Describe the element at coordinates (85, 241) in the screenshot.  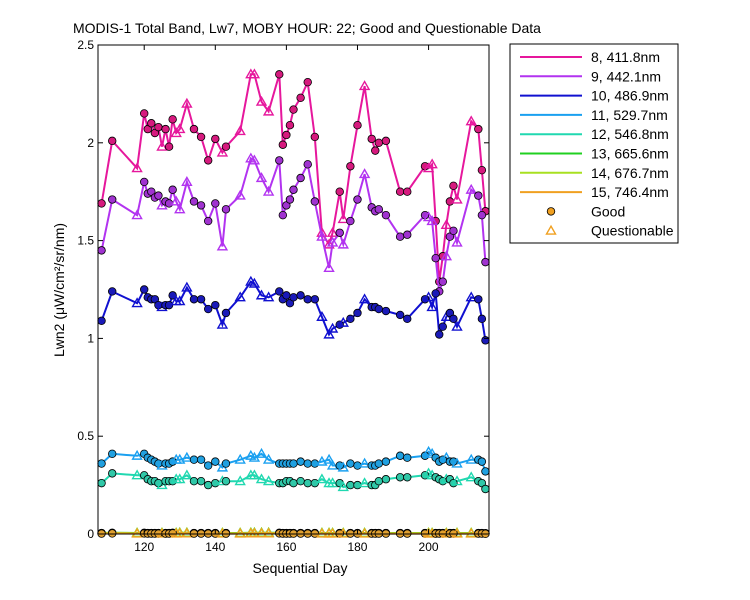
I see `y-tick-label: 1.5` at that location.